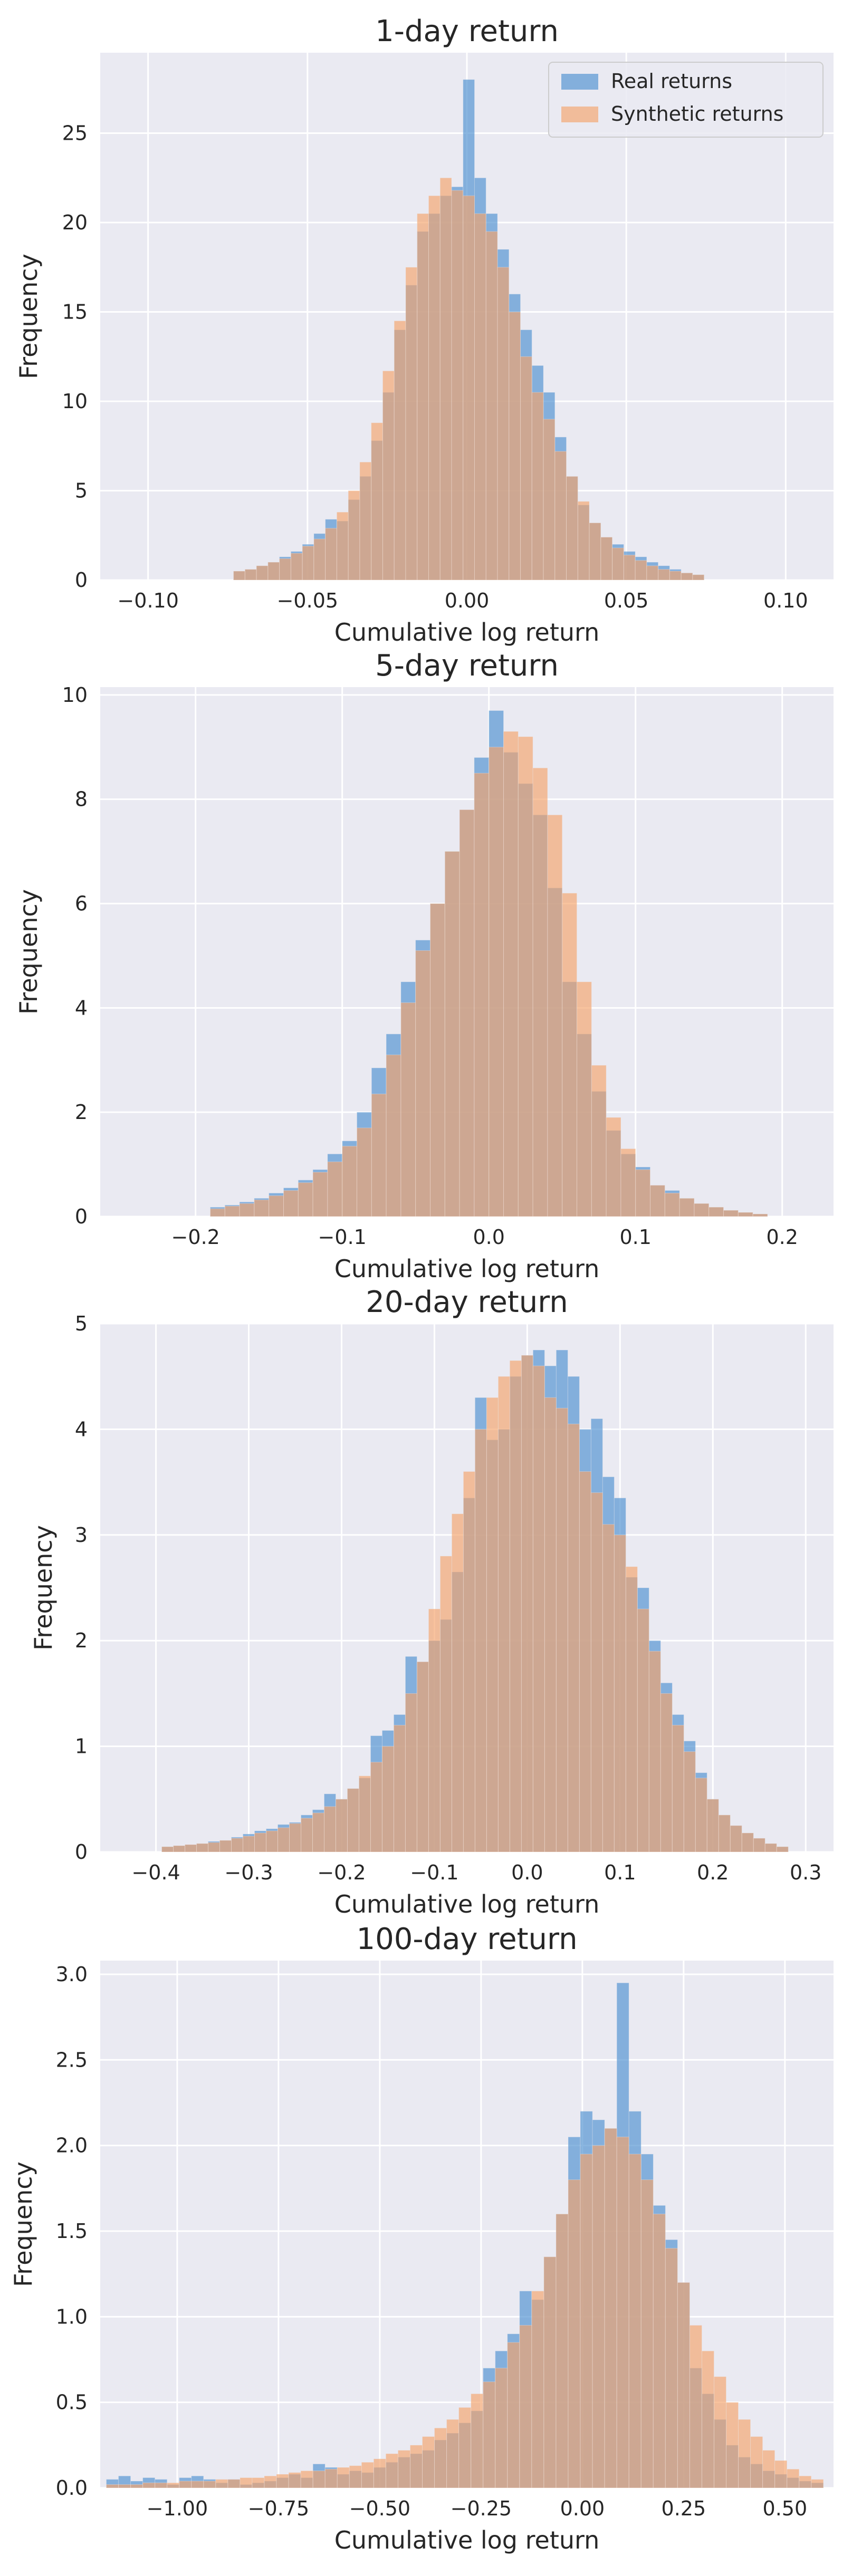 This screenshot has height=2576, width=852. I want to click on x-tick-label: −0.25, so click(481, 2508).